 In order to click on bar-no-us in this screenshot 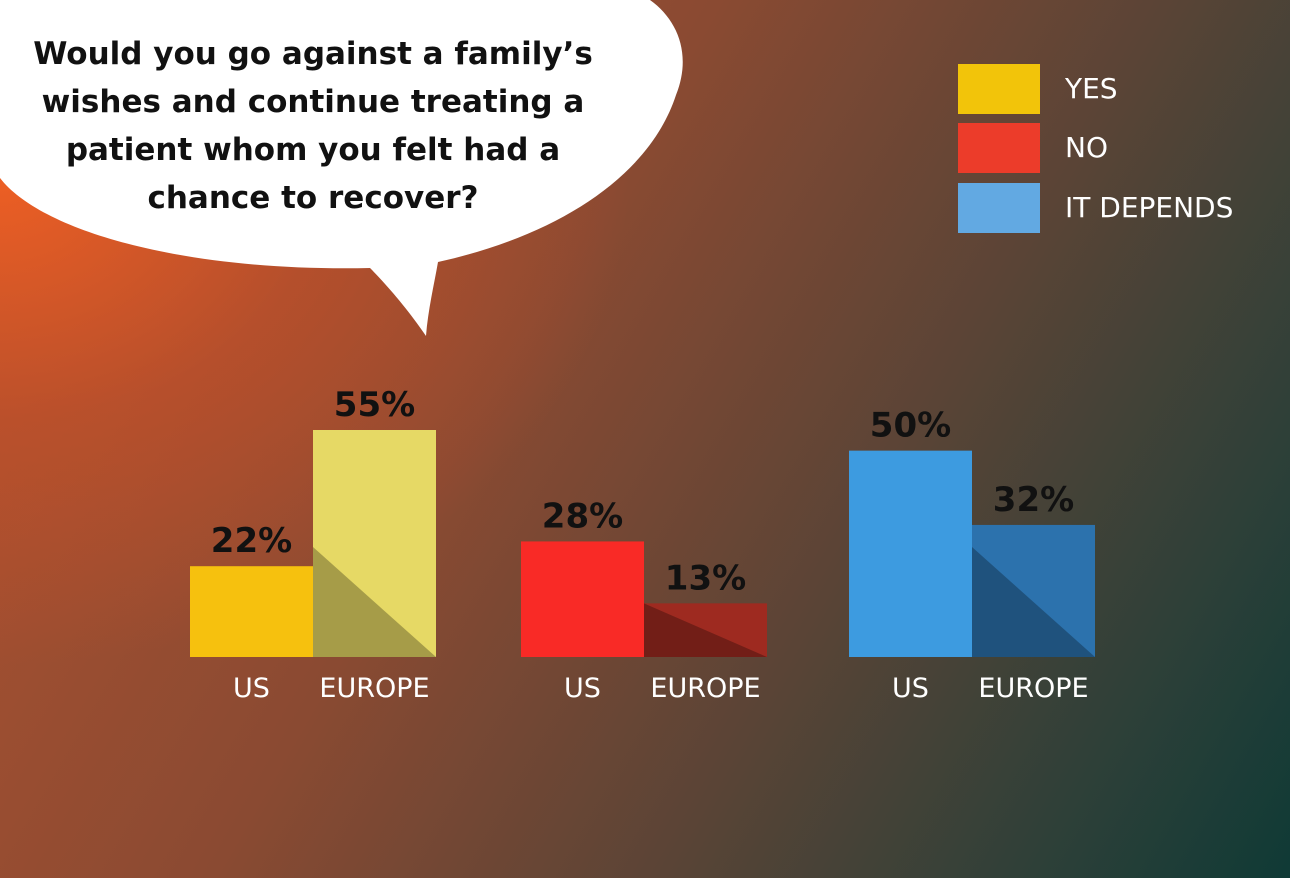, I will do `click(582, 599)`.